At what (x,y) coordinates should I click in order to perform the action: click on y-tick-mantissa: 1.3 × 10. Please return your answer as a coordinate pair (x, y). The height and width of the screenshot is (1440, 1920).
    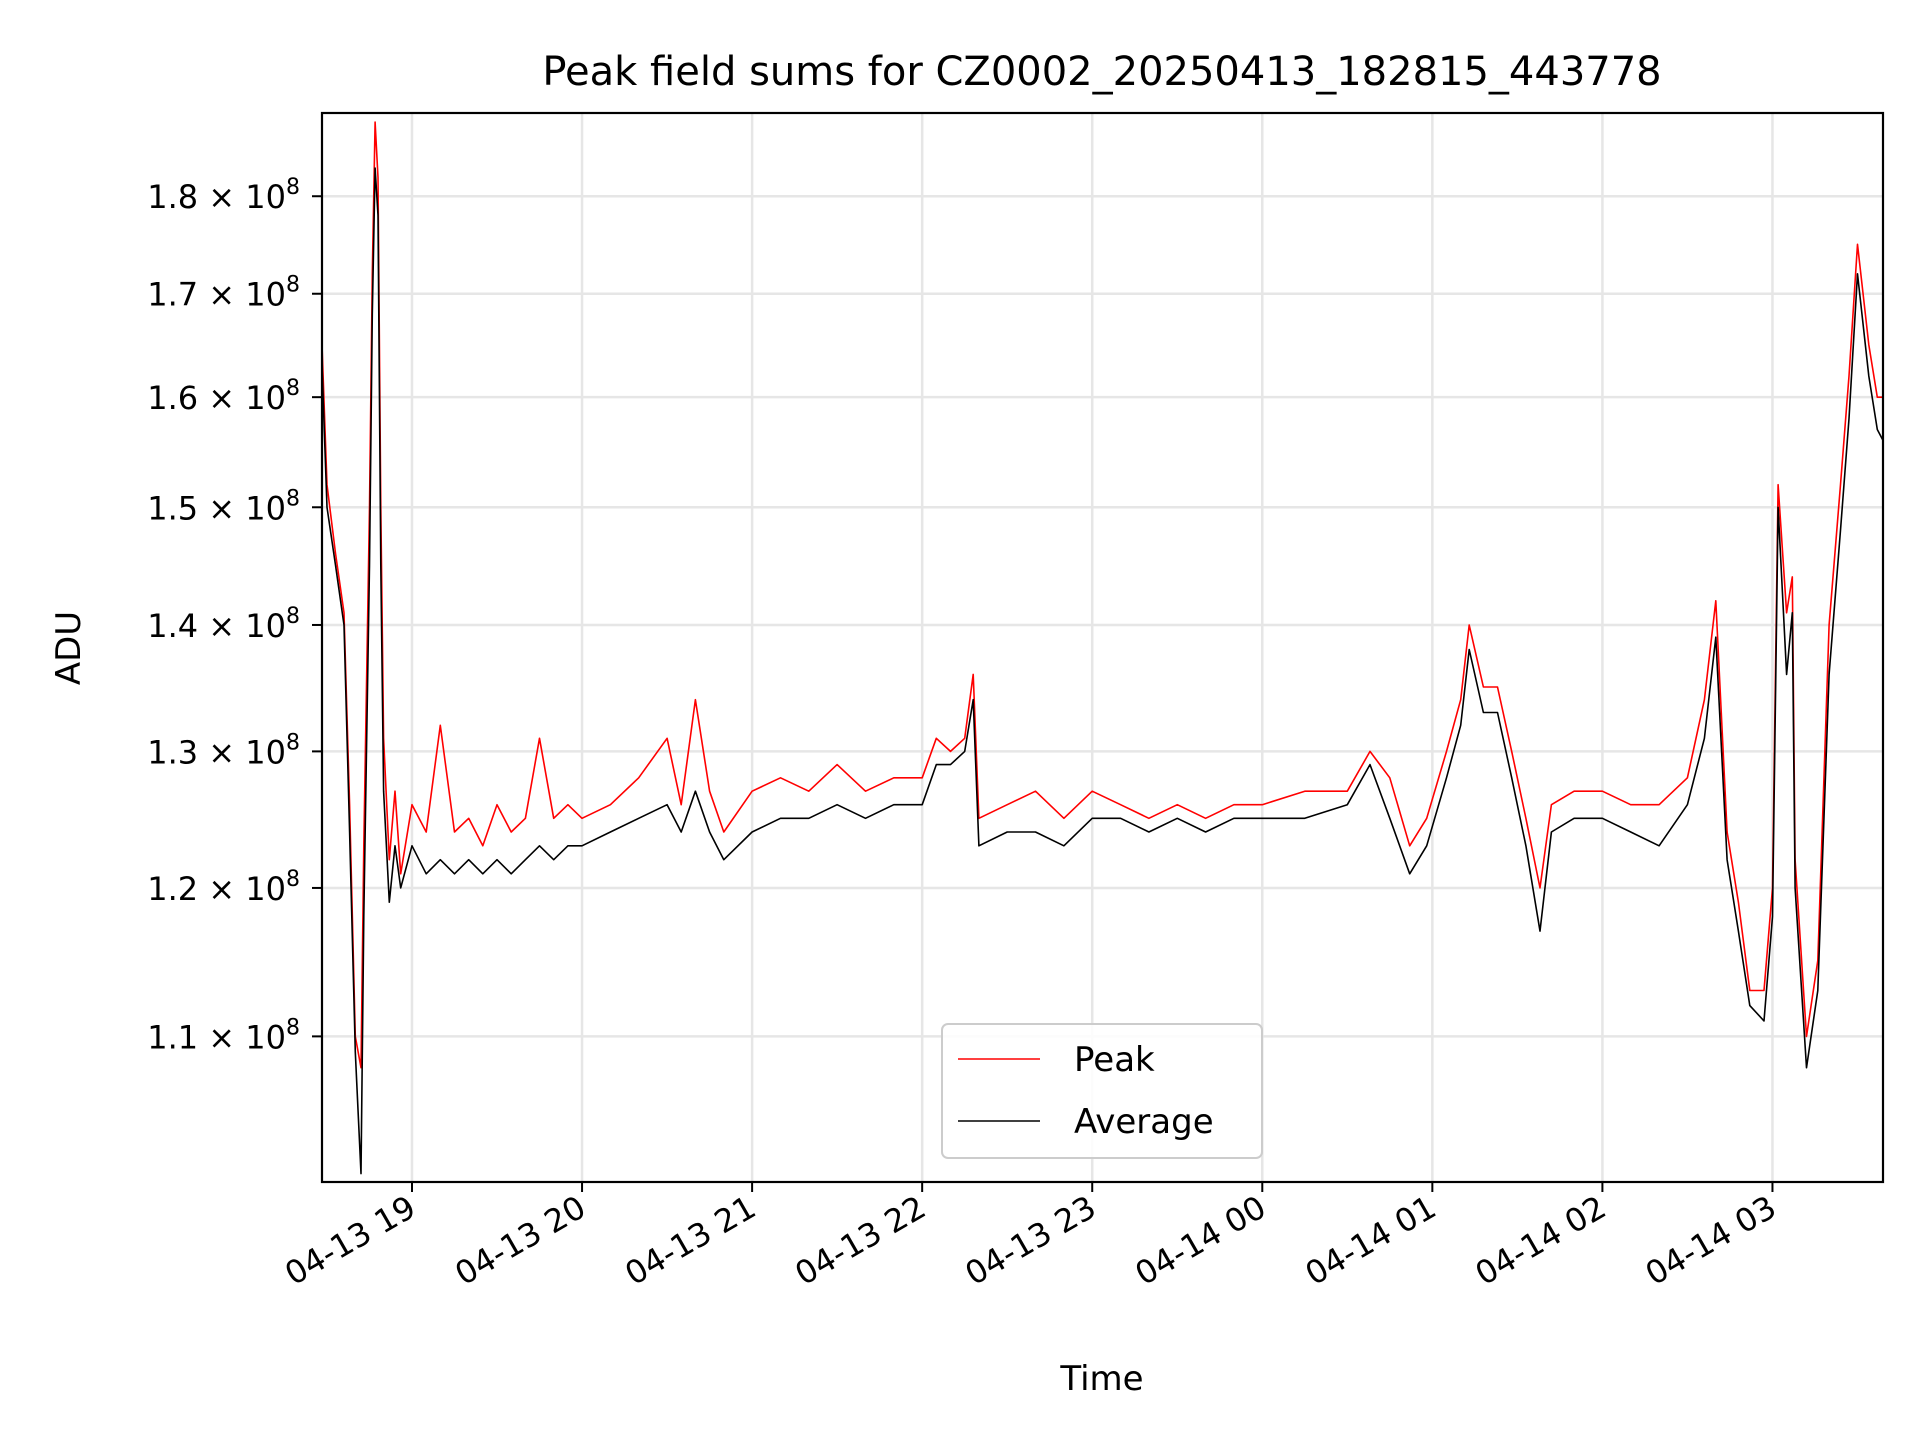
    Looking at the image, I should click on (216, 752).